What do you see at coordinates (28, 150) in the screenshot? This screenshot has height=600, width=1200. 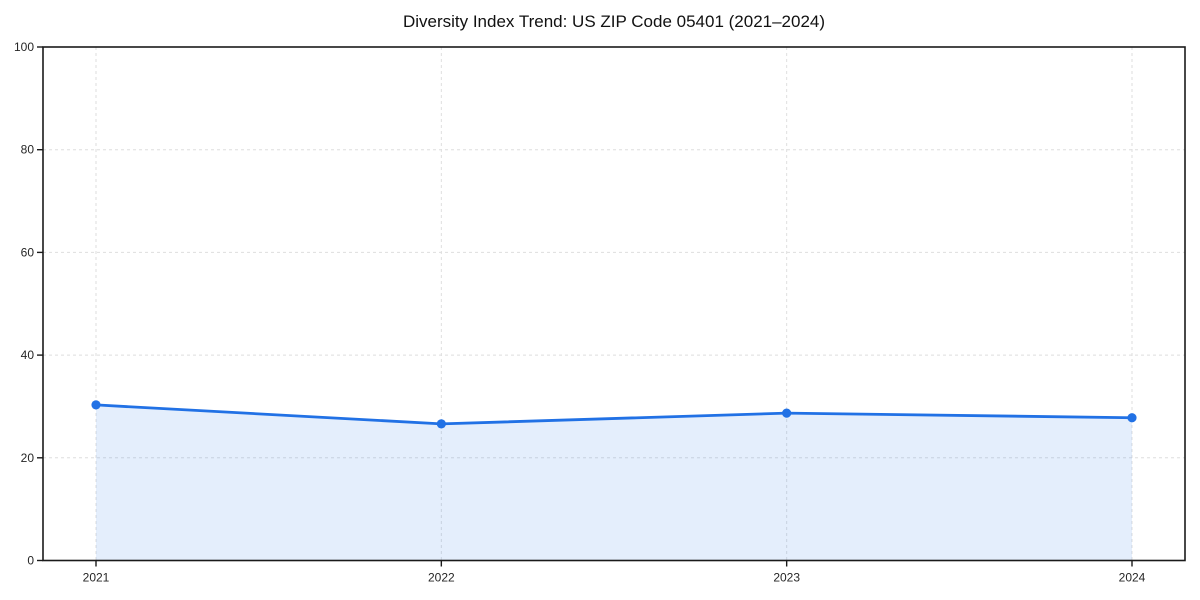 I see `y-tick-label: 80` at bounding box center [28, 150].